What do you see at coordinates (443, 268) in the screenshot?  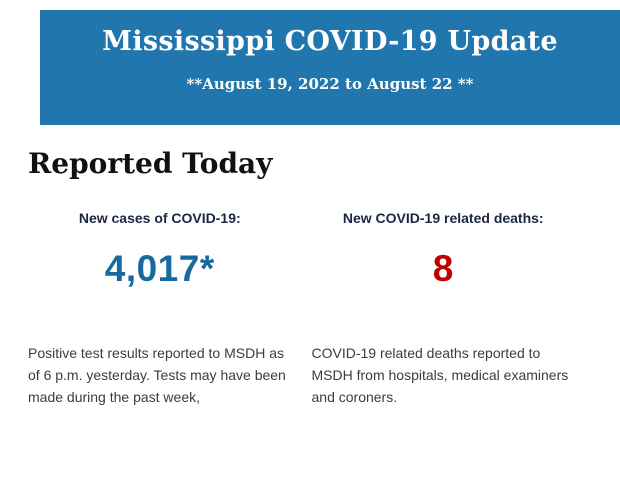 I see `new-deaths-value: 8` at bounding box center [443, 268].